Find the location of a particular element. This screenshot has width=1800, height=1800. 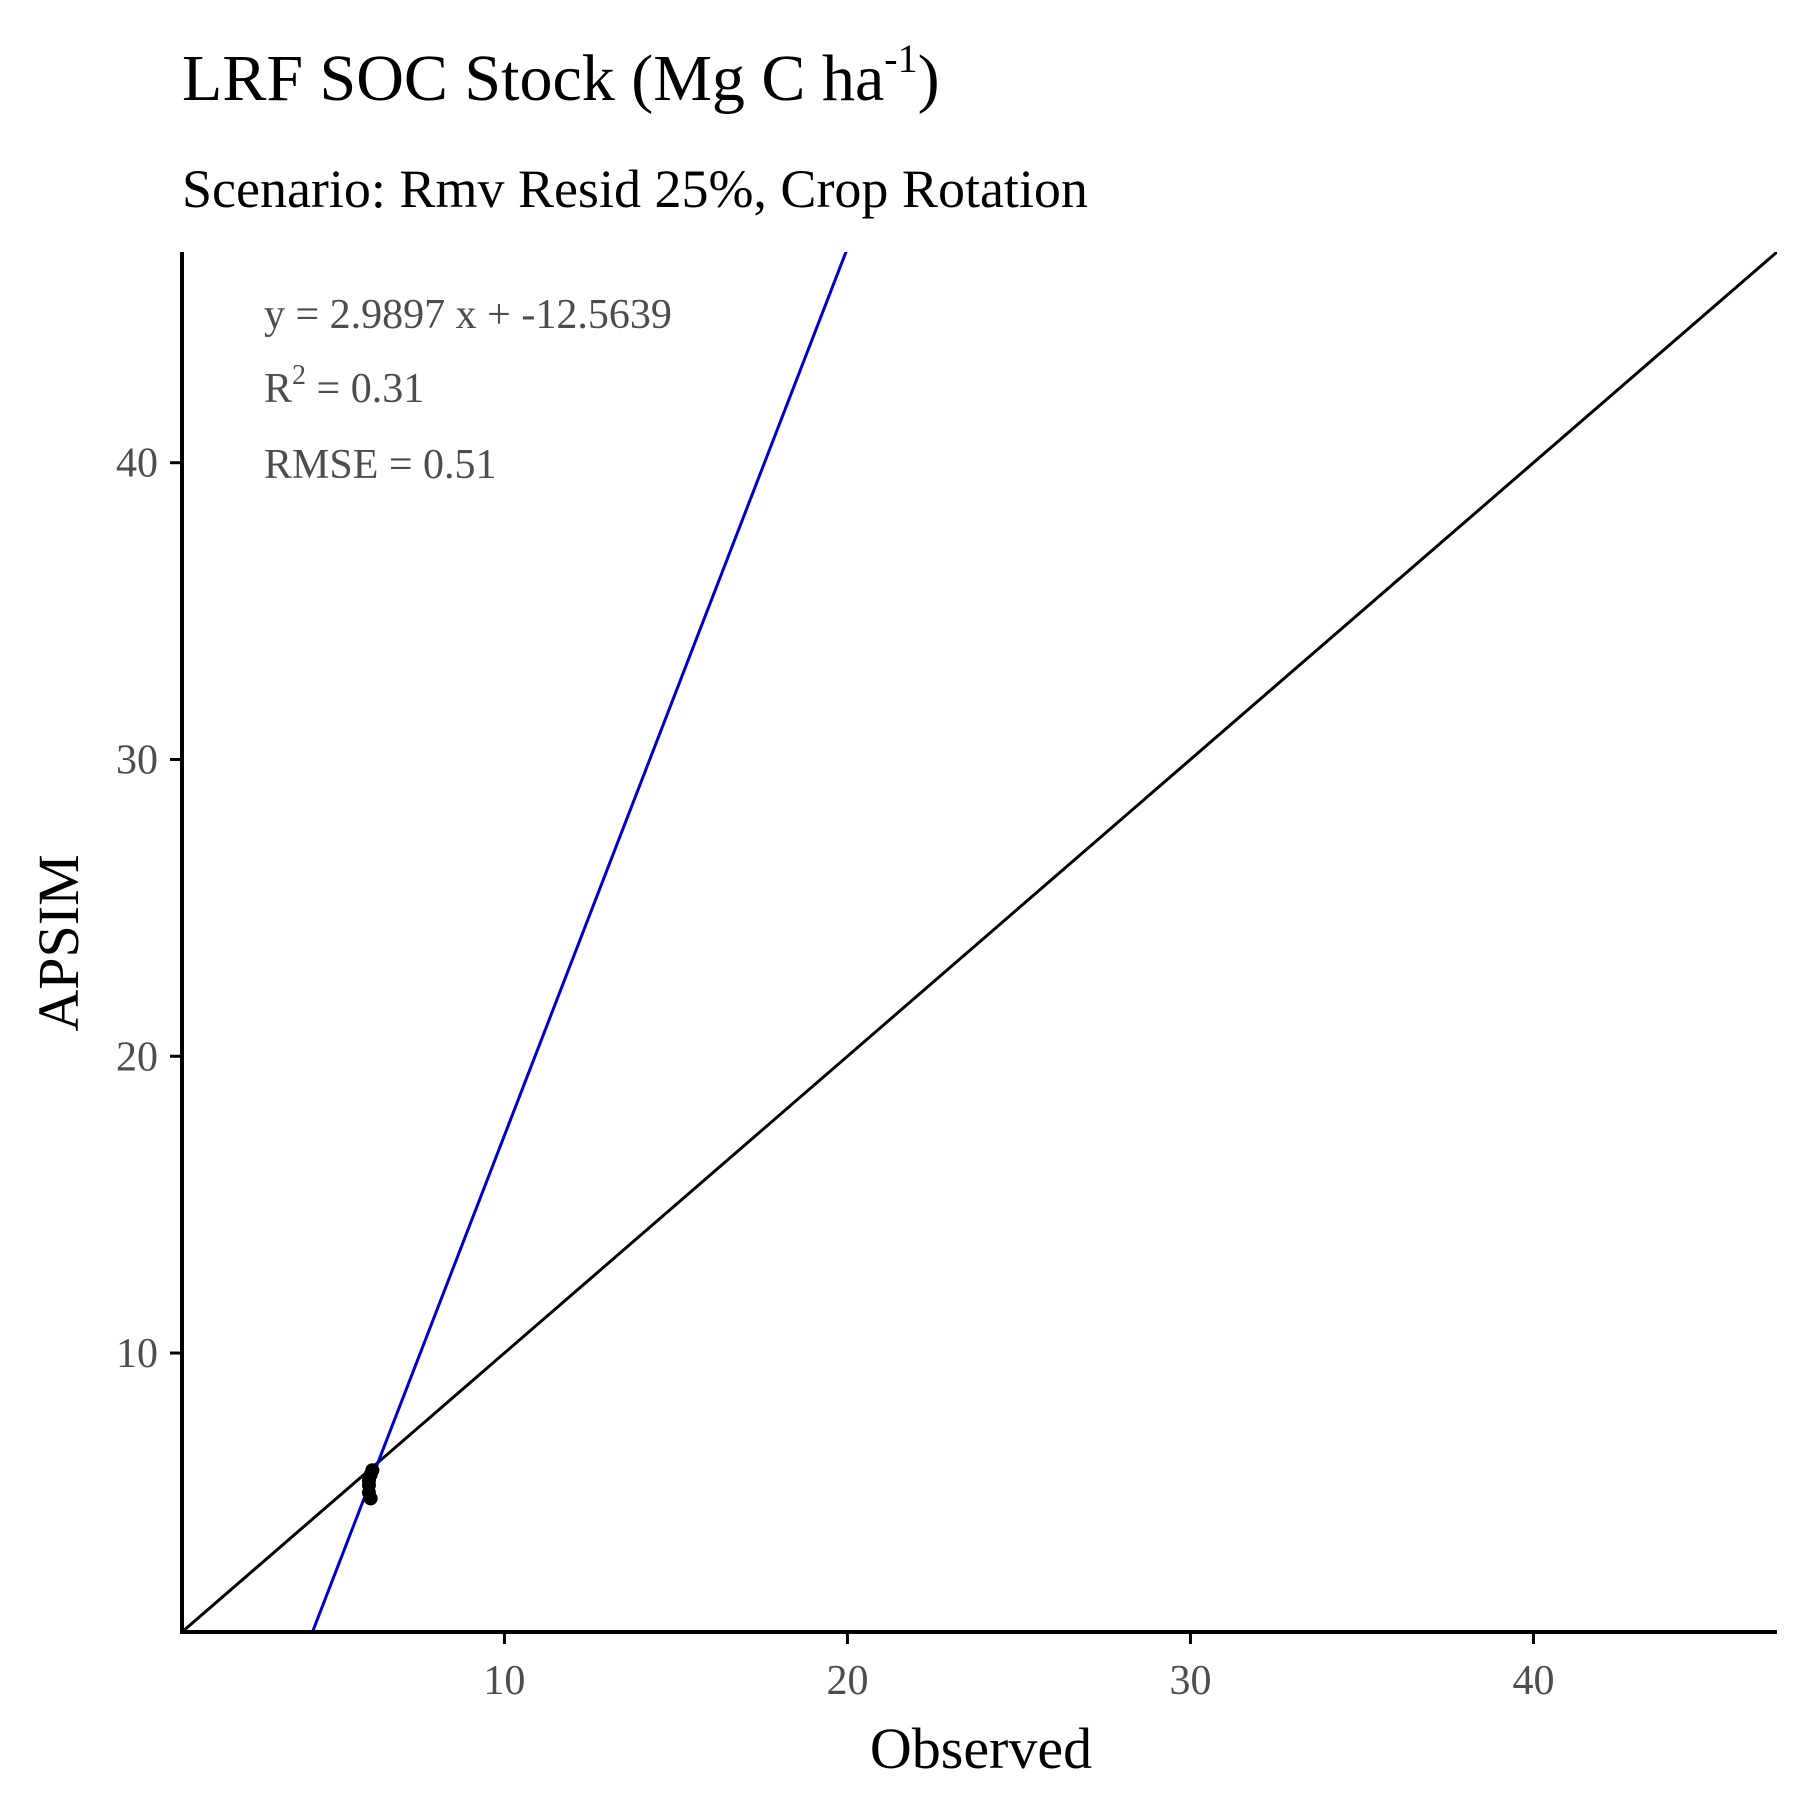

chart-title: LRF SOC Stock (Mg C ha-1) is located at coordinates (561, 75).